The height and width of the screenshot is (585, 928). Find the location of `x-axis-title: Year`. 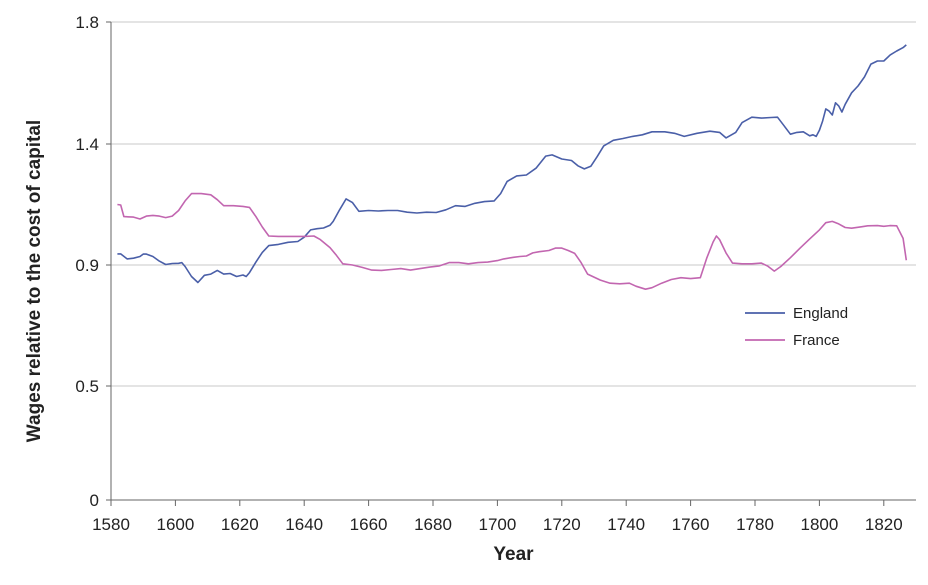

x-axis-title: Year is located at coordinates (513, 554).